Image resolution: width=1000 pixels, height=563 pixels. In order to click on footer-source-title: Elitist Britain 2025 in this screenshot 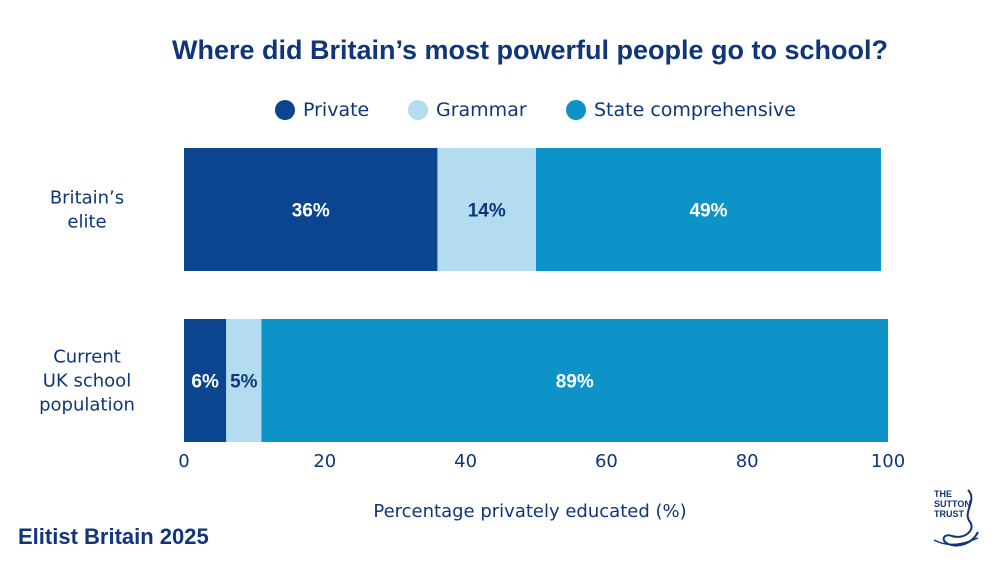, I will do `click(113, 536)`.